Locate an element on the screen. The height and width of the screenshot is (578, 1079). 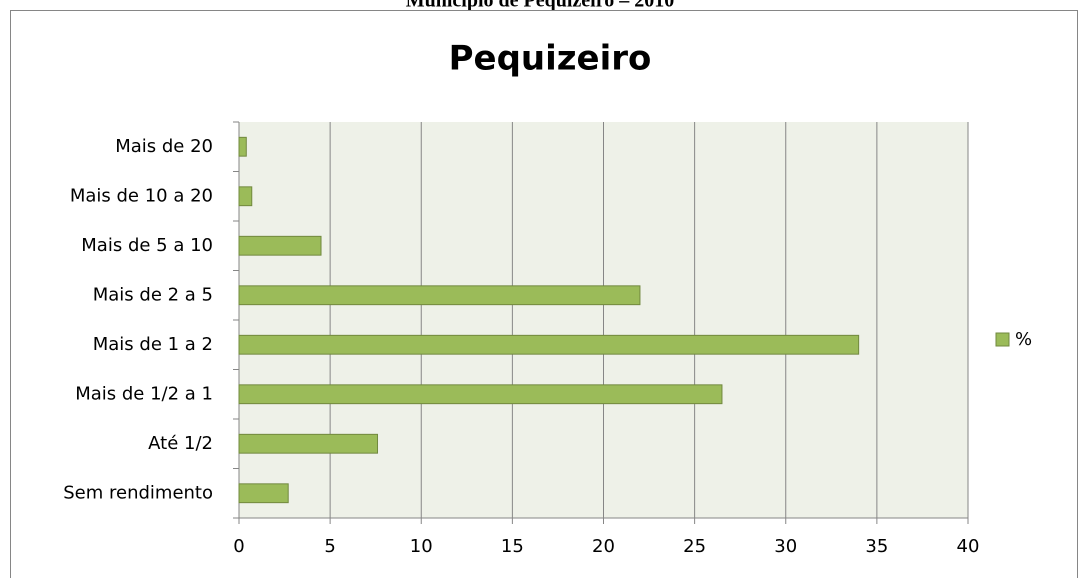
x-tick-label: 15 is located at coordinates (512, 546).